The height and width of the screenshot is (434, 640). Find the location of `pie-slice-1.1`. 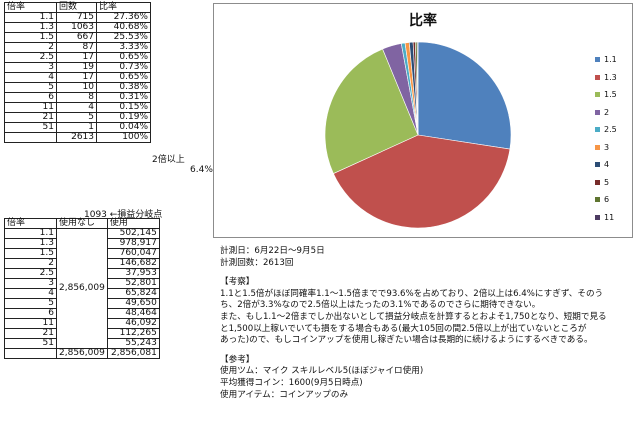

pie-slice-1.1 is located at coordinates (464, 95).